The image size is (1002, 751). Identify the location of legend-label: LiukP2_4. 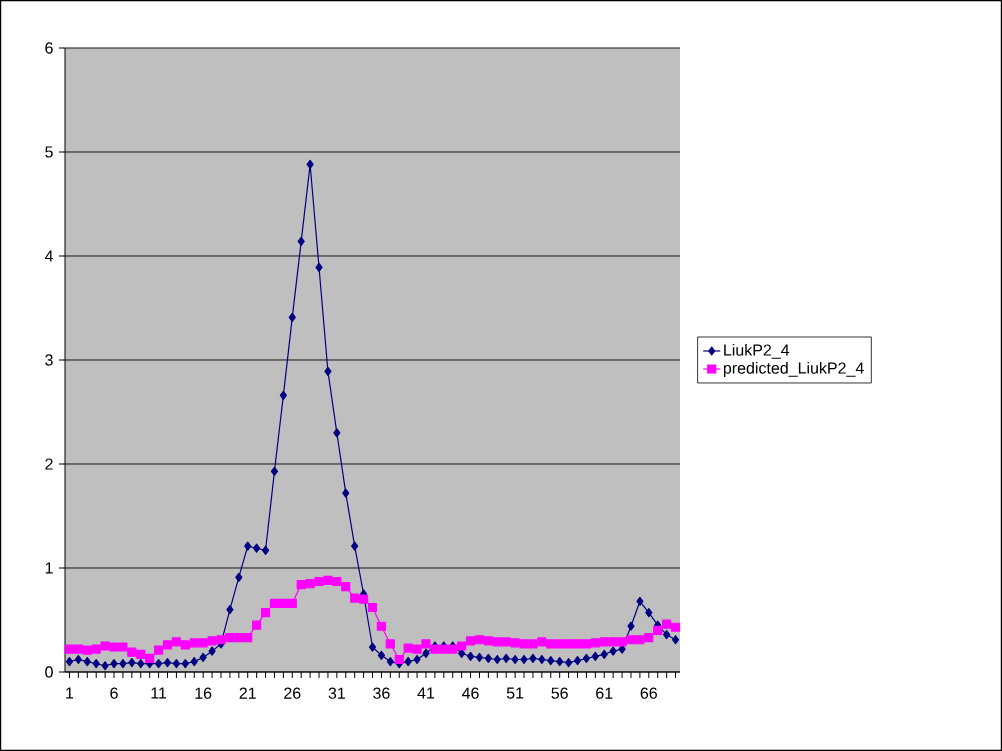
(757, 351).